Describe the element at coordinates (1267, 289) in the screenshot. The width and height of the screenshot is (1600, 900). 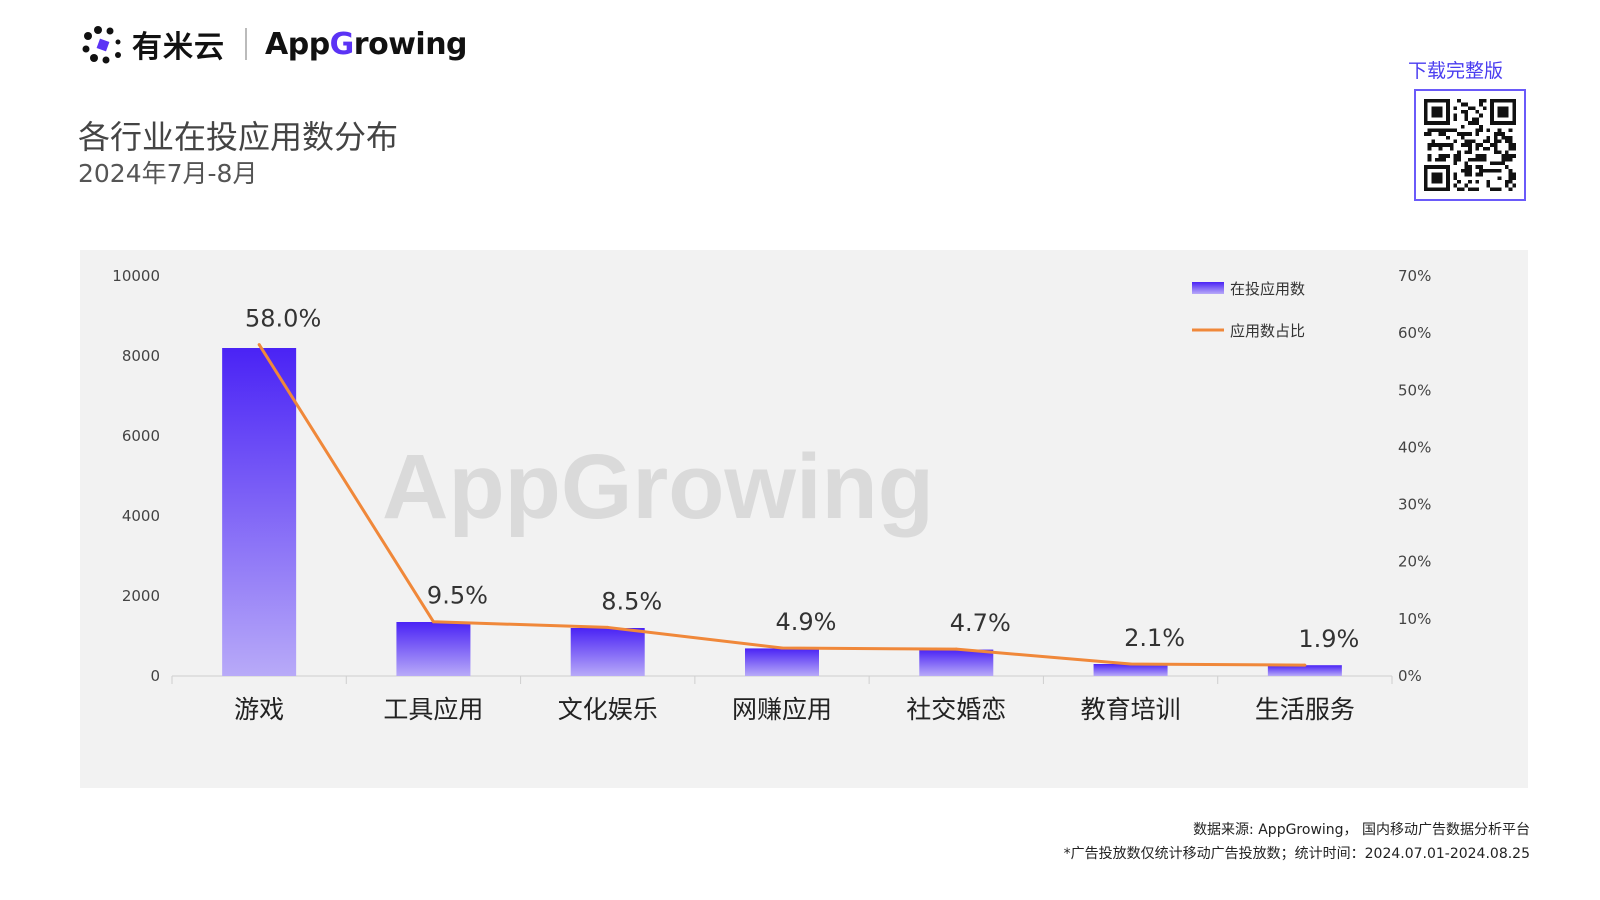
I see `legend-label: 在投应用数` at that location.